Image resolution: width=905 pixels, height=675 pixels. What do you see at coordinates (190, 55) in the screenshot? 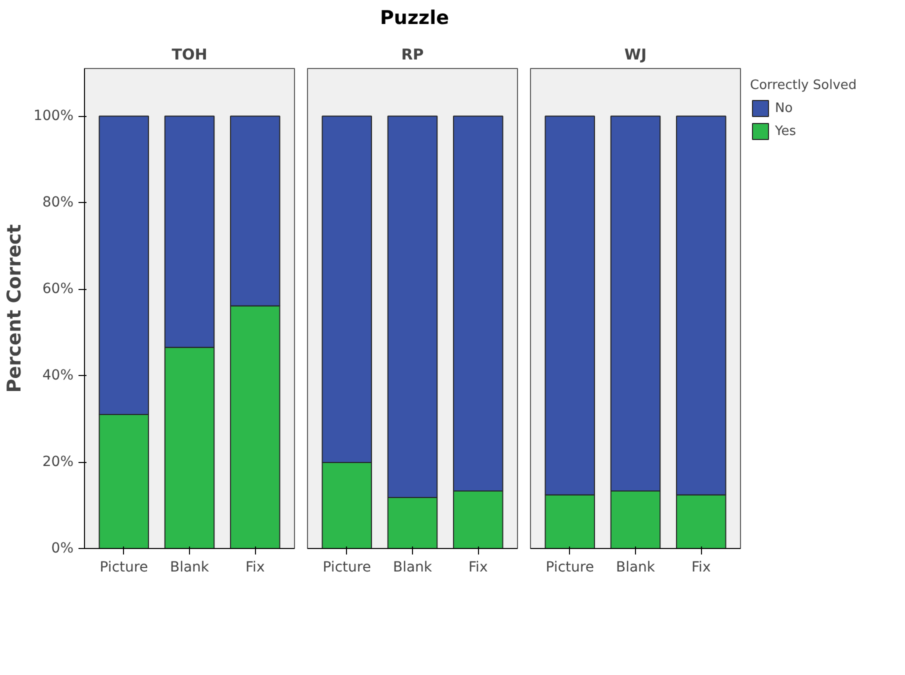
I see `chart-title: TOH` at bounding box center [190, 55].